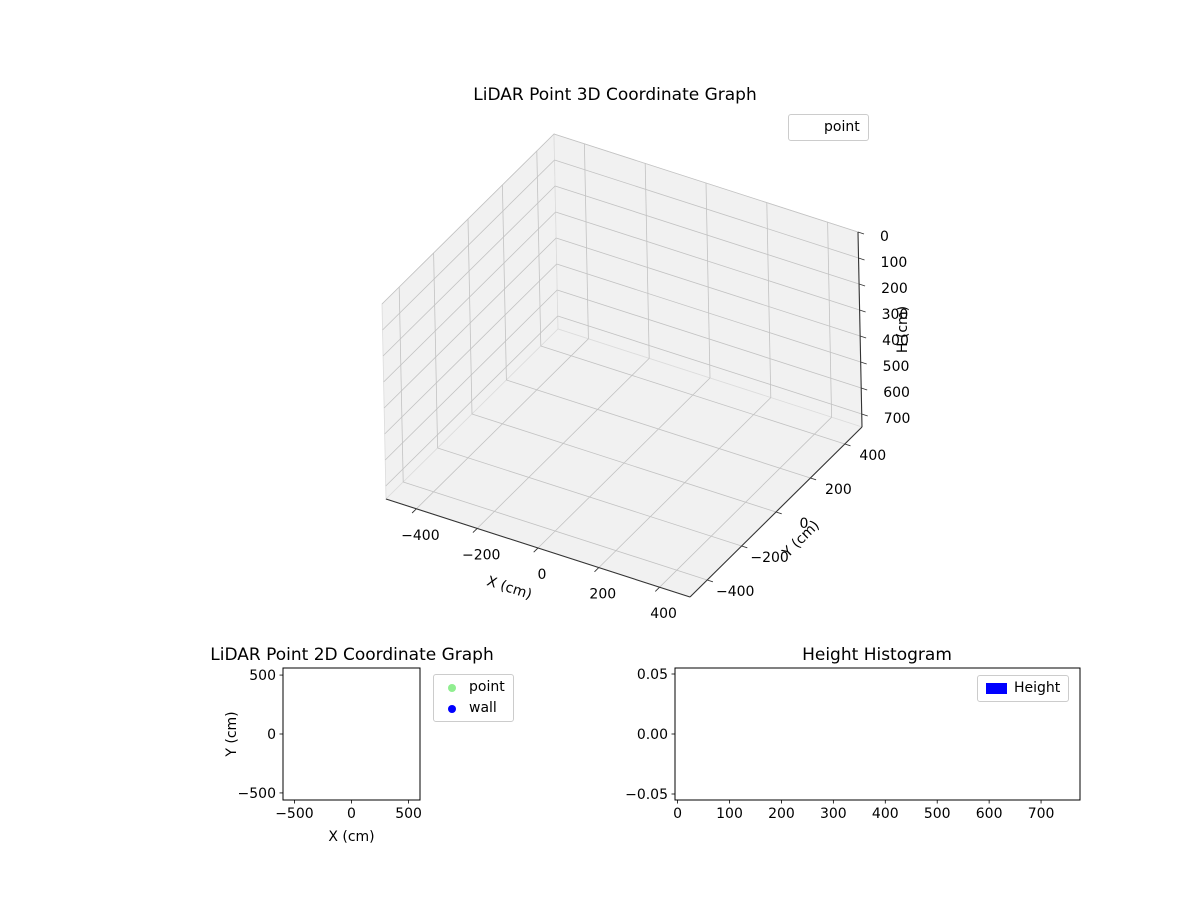 The width and height of the screenshot is (1200, 900). Describe the element at coordinates (646, 795) in the screenshot. I see `y-tick-label: −0.05` at that location.